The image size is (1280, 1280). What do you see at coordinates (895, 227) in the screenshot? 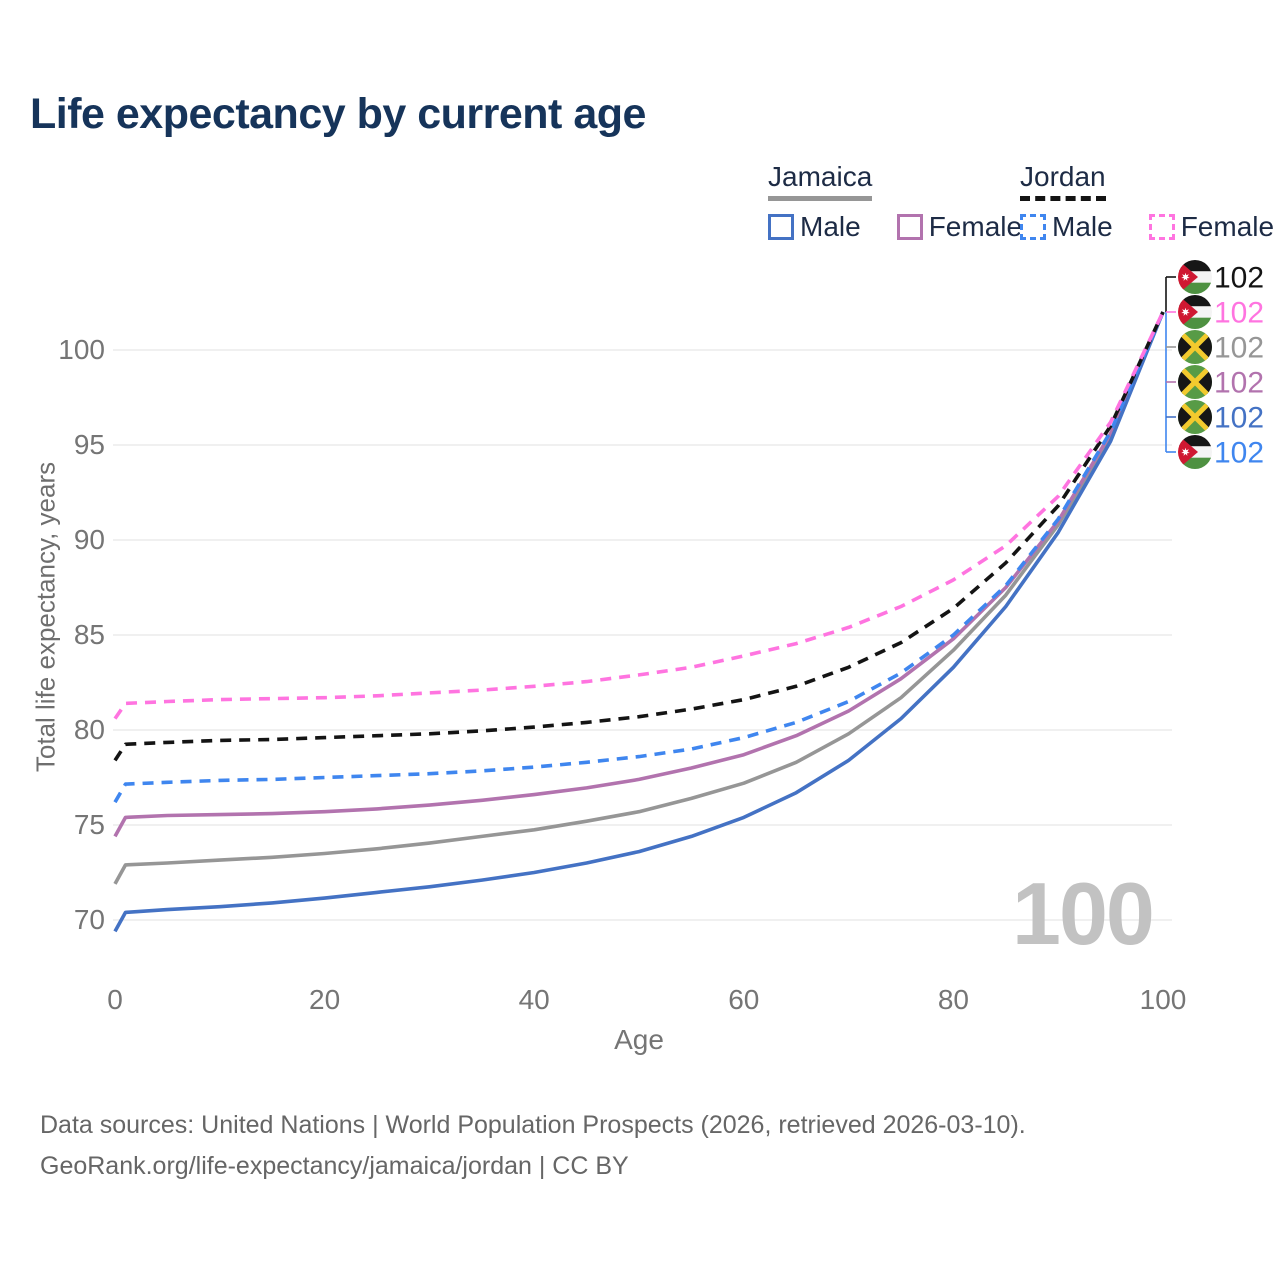
I see `legend-items-jamaica: Male Female` at bounding box center [895, 227].